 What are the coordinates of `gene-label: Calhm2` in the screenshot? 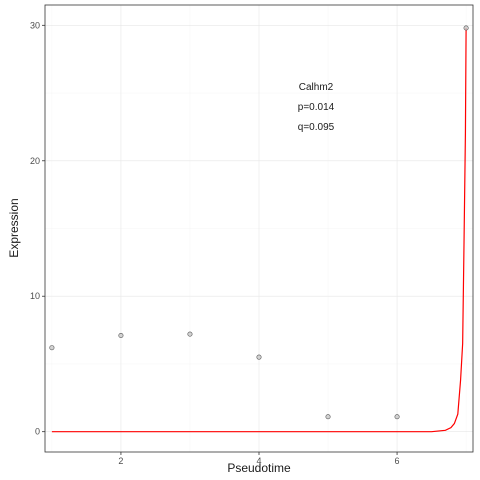 It's located at (316, 87).